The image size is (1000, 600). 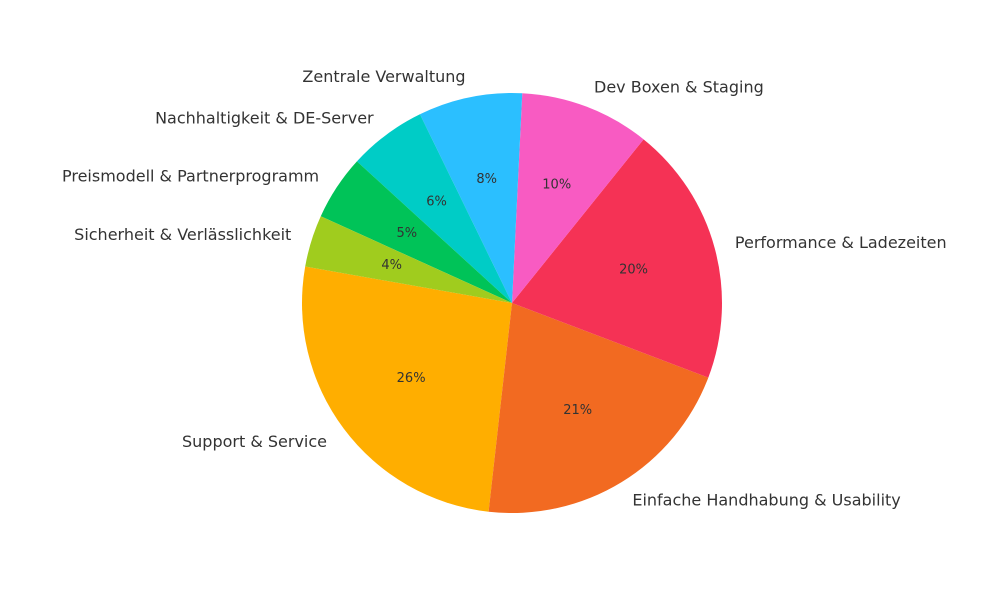 I want to click on pie-slice-einfache-handhabung-usability, so click(x=598, y=408).